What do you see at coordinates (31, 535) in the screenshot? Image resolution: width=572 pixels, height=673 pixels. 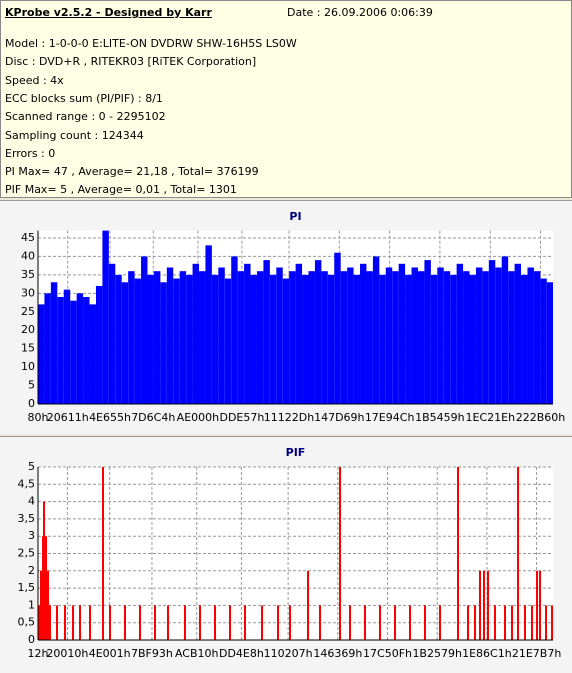 I see `y-tick-label: 3` at bounding box center [31, 535].